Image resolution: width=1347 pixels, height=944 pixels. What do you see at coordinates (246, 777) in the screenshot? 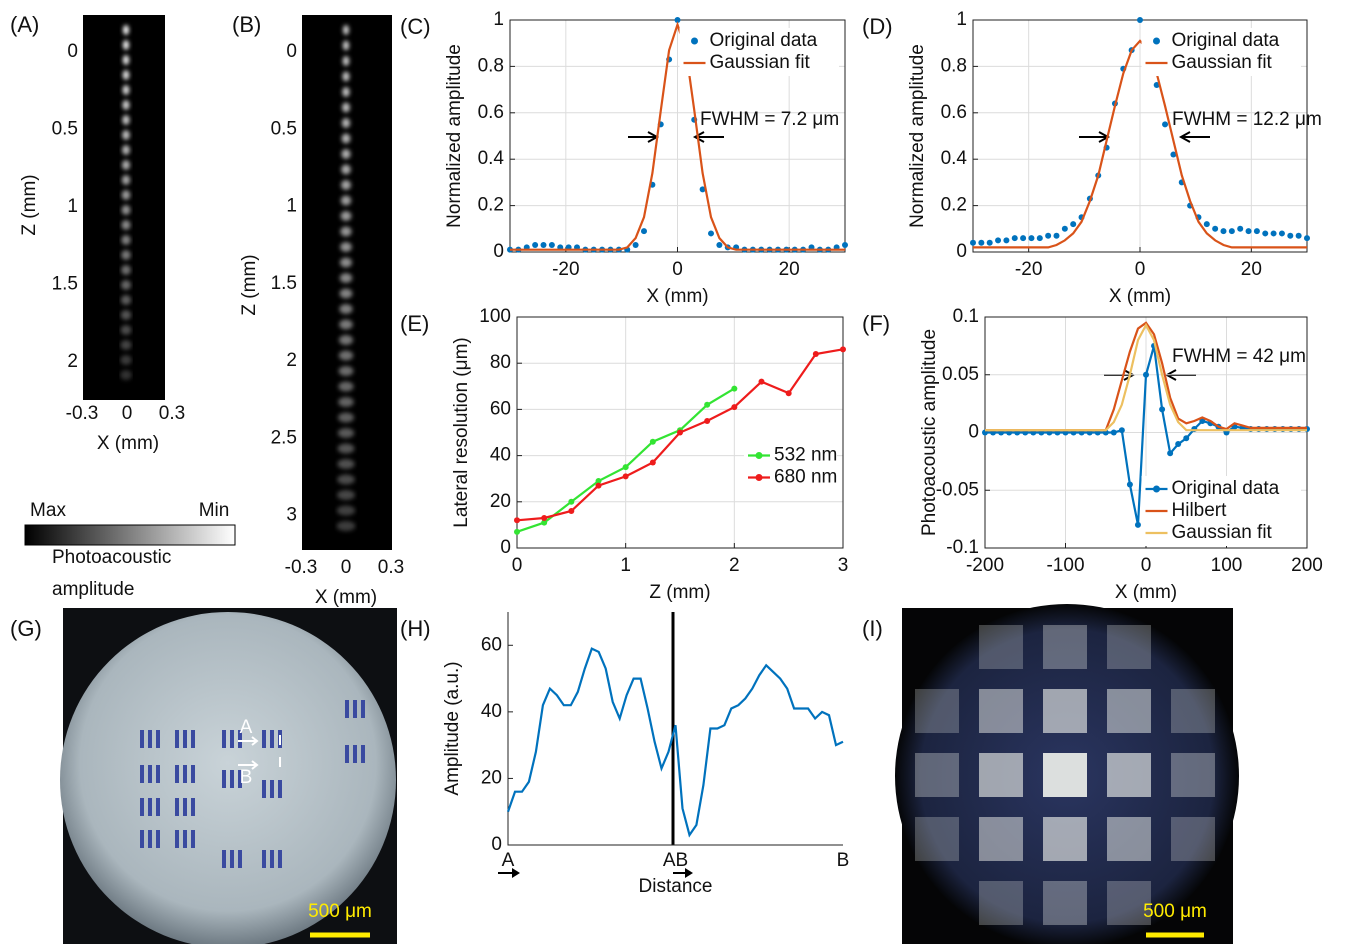
I see `marker-b: B` at bounding box center [246, 777].